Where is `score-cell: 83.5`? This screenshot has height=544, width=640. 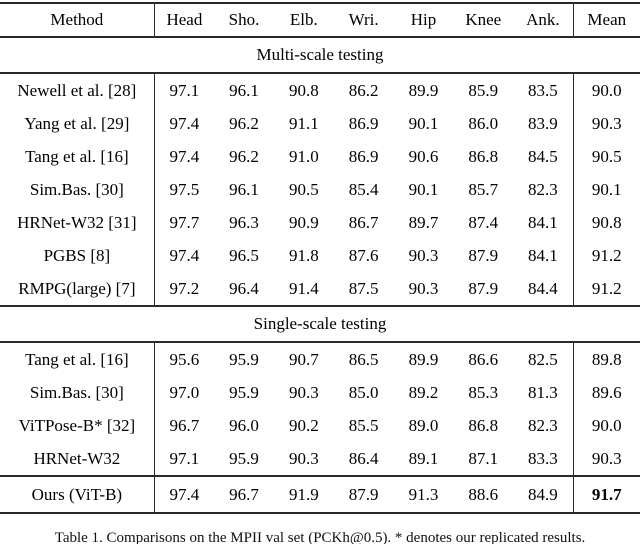 score-cell: 83.5 is located at coordinates (543, 90).